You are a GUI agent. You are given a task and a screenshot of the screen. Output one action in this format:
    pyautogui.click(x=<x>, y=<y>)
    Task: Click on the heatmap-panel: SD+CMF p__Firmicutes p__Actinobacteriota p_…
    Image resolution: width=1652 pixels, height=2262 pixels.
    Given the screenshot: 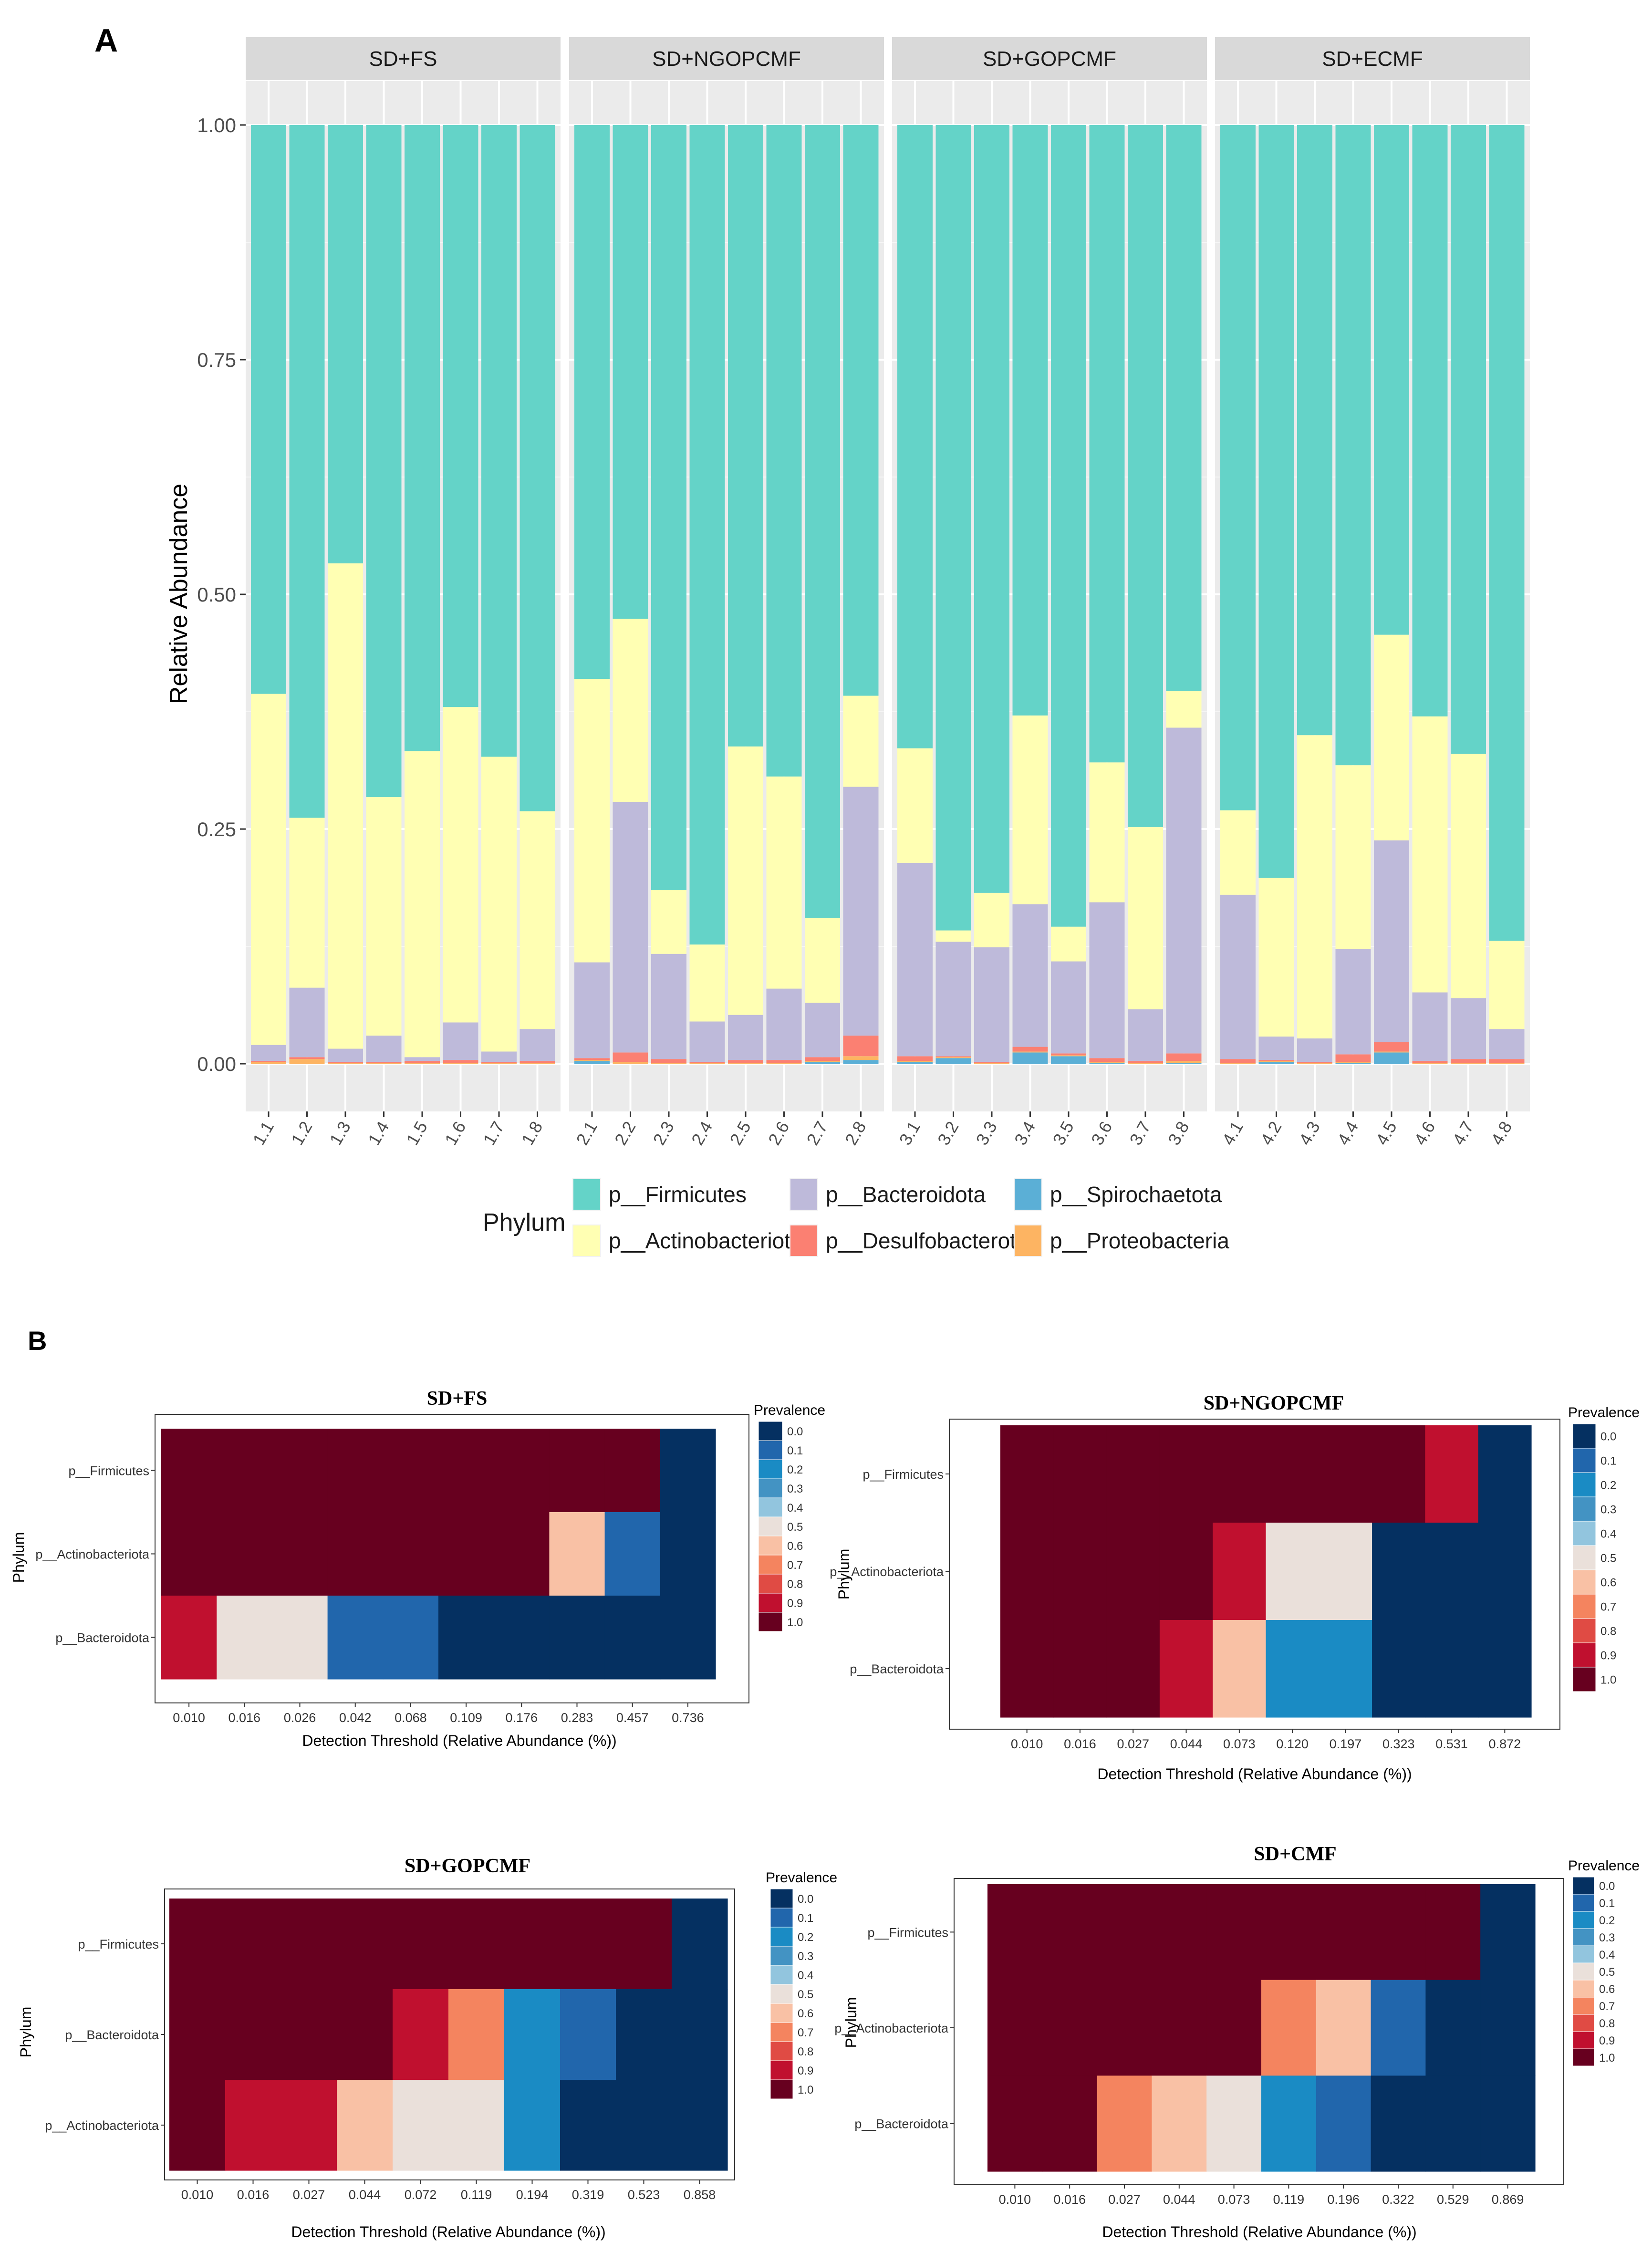 What is the action you would take?
    pyautogui.click(x=1237, y=2042)
    